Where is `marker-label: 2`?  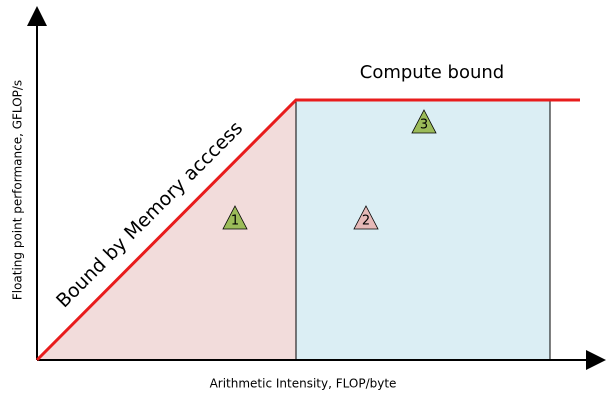 marker-label: 2 is located at coordinates (366, 221).